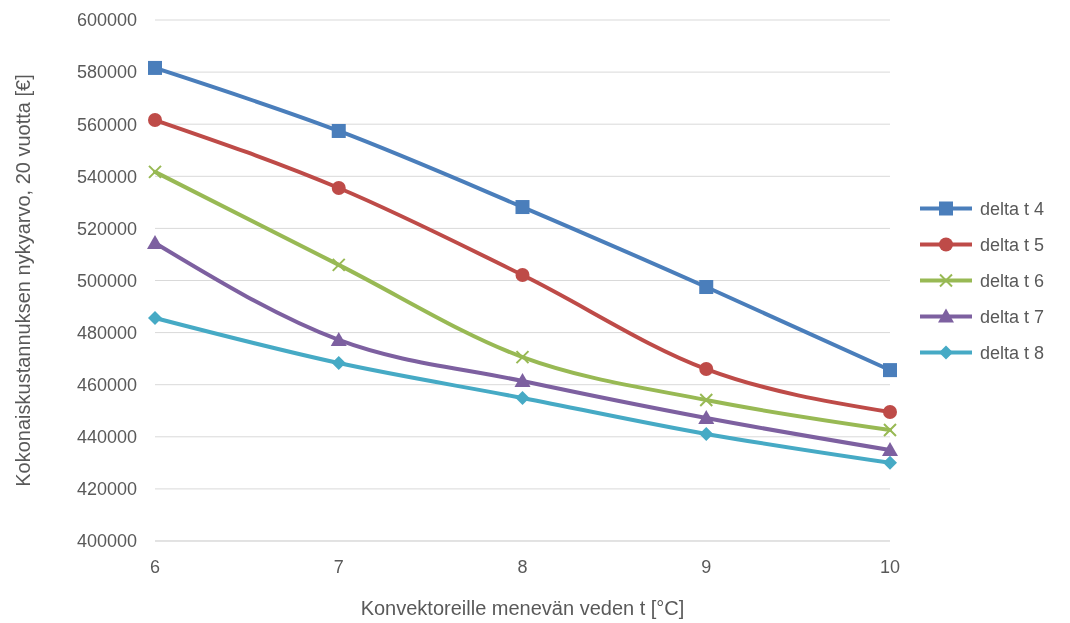 Image resolution: width=1070 pixels, height=623 pixels. Describe the element at coordinates (106, 228) in the screenshot. I see `y-tick-label: 520000` at that location.